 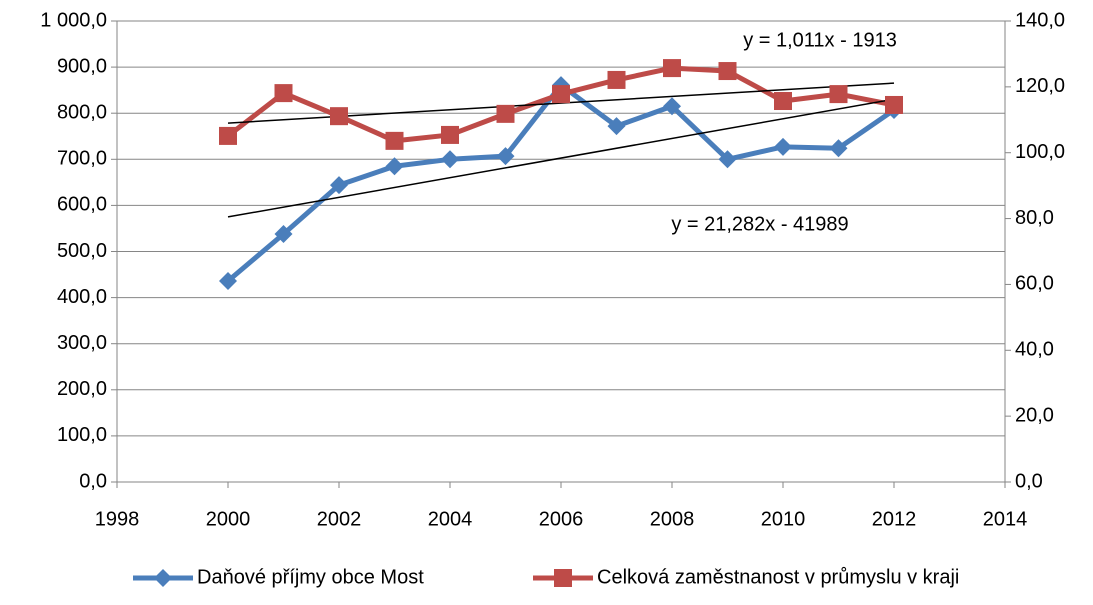 What do you see at coordinates (1005, 519) in the screenshot?
I see `x-tick-label: 2014` at bounding box center [1005, 519].